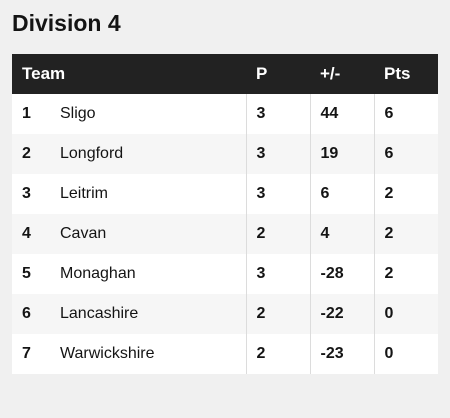  What do you see at coordinates (98, 273) in the screenshot?
I see `team-name: Monaghan` at bounding box center [98, 273].